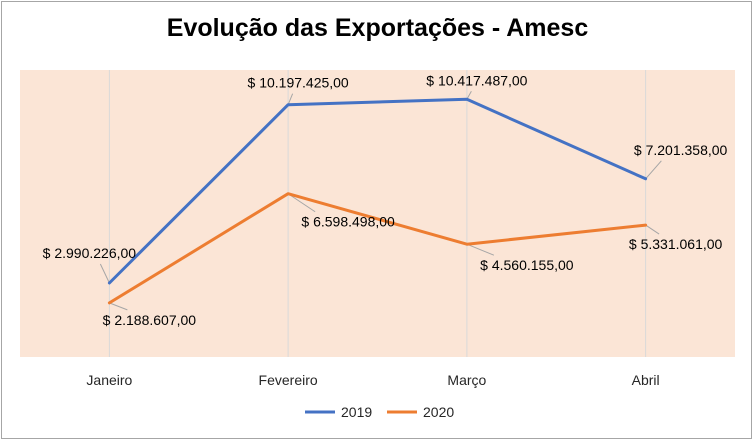  I want to click on chart-title: Evolução das Exportações - Amesc, so click(377, 28).